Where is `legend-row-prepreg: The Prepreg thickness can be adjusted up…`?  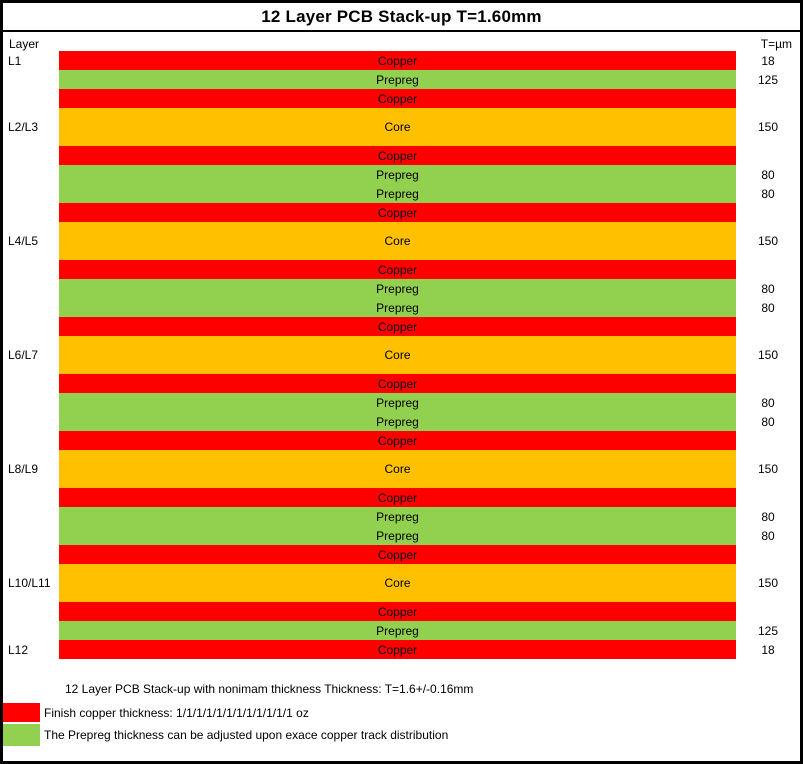
legend-row-prepreg: The Prepreg thickness can be adjusted up… is located at coordinates (225, 735).